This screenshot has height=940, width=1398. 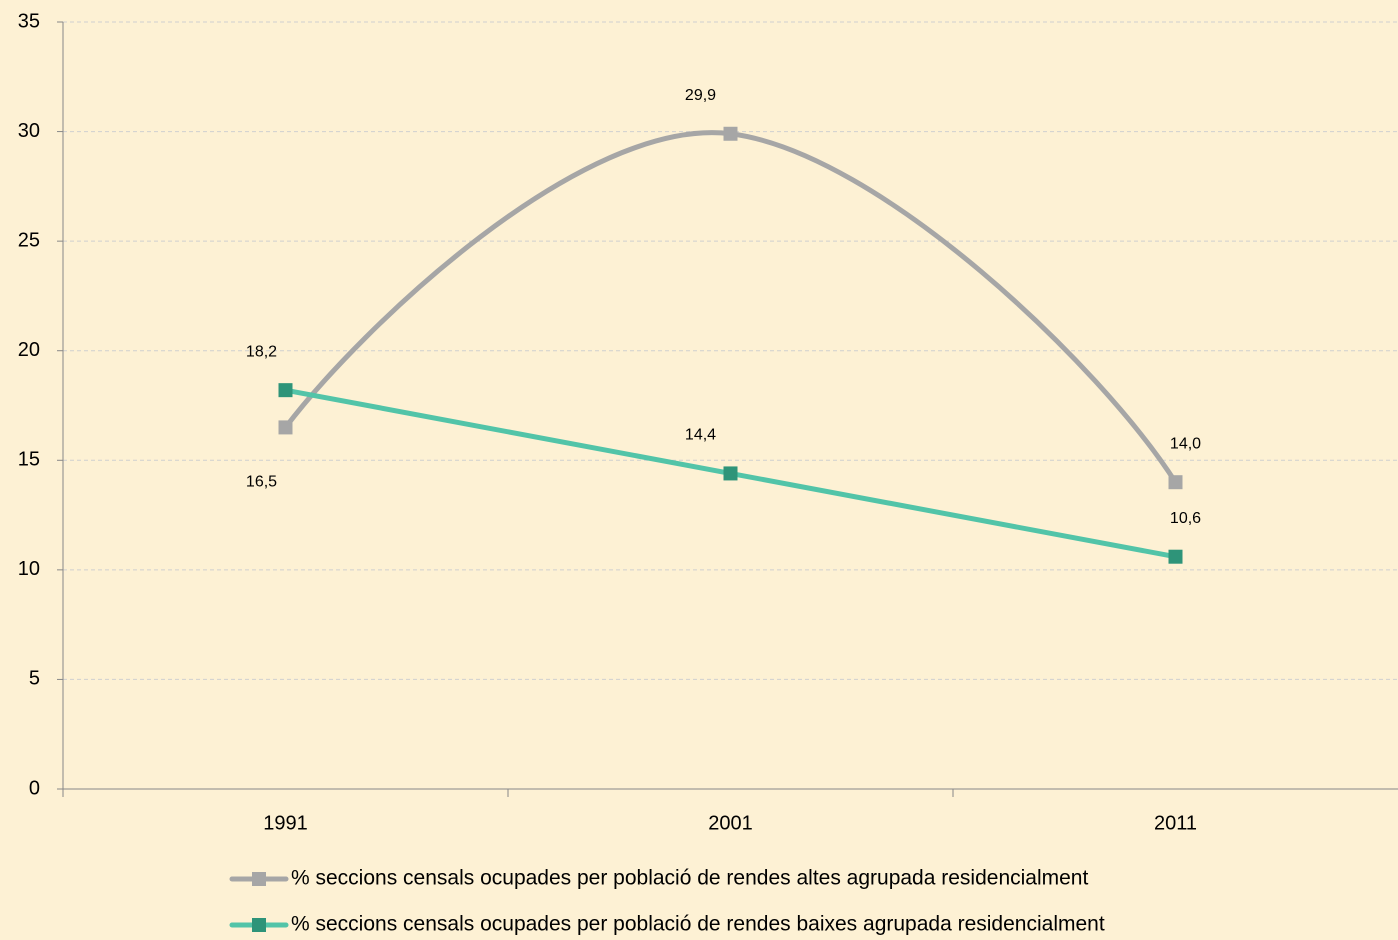 What do you see at coordinates (1185, 443) in the screenshot?
I see `data-label: 14,0` at bounding box center [1185, 443].